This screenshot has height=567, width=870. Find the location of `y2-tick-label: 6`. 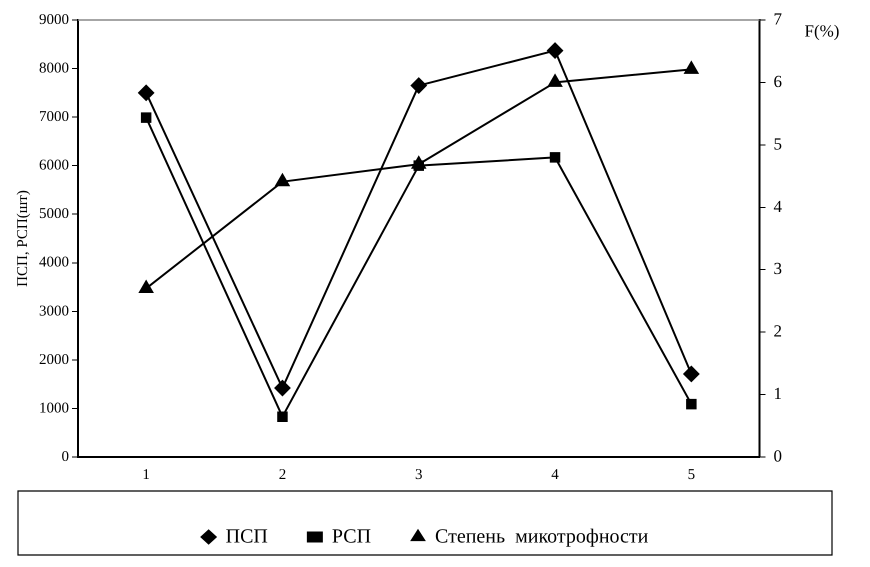

y2-tick-label: 6 is located at coordinates (778, 81).